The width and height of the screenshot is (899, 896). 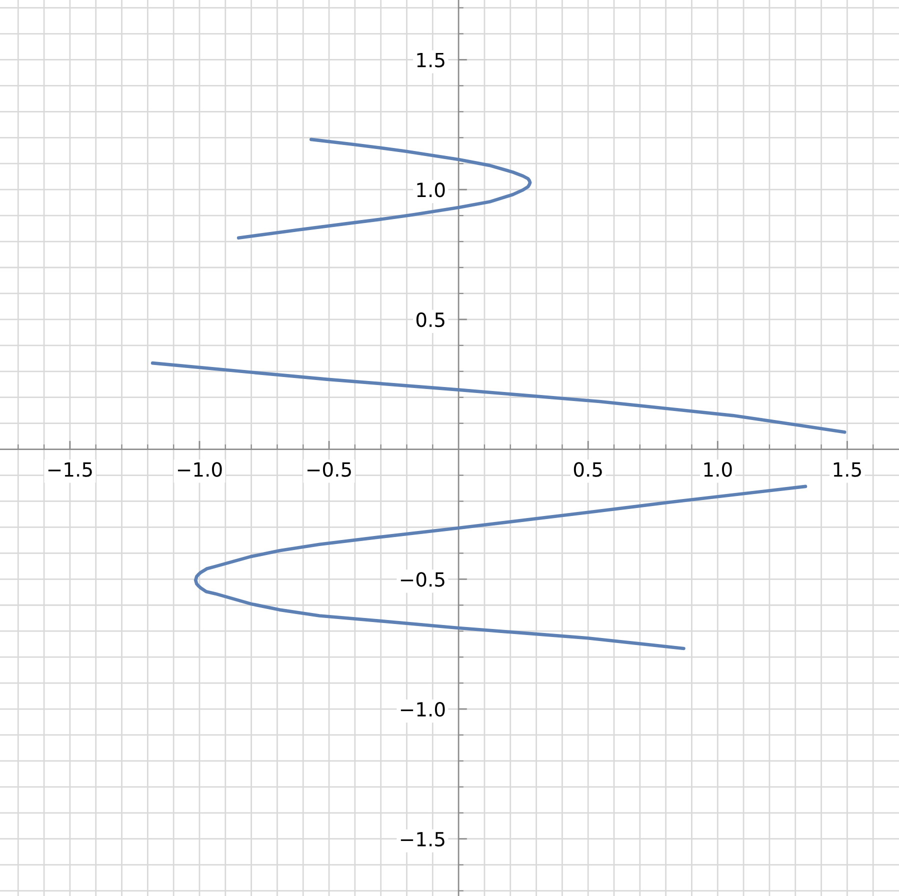 What do you see at coordinates (430, 60) in the screenshot?
I see `y-tick-label: 1.5` at bounding box center [430, 60].